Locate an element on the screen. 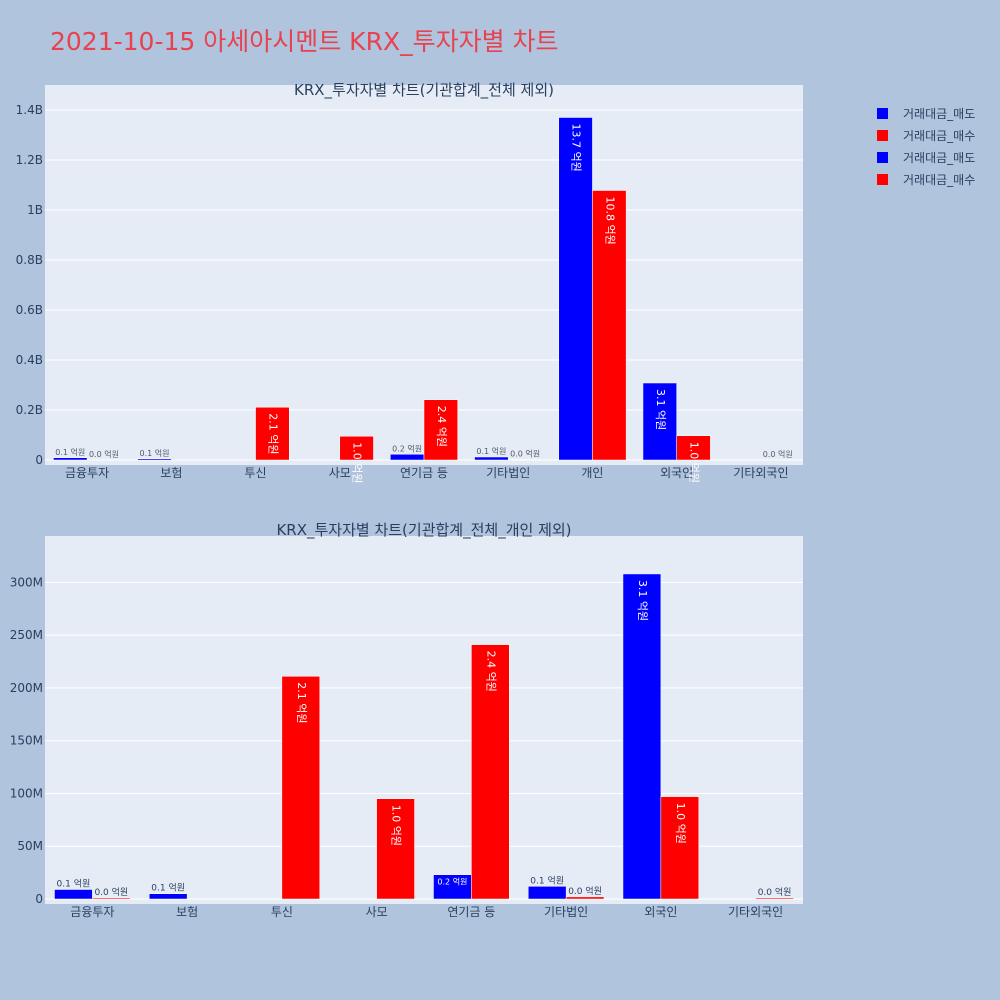  legend-label-sell-1: 거래대금_매도 is located at coordinates (939, 114).